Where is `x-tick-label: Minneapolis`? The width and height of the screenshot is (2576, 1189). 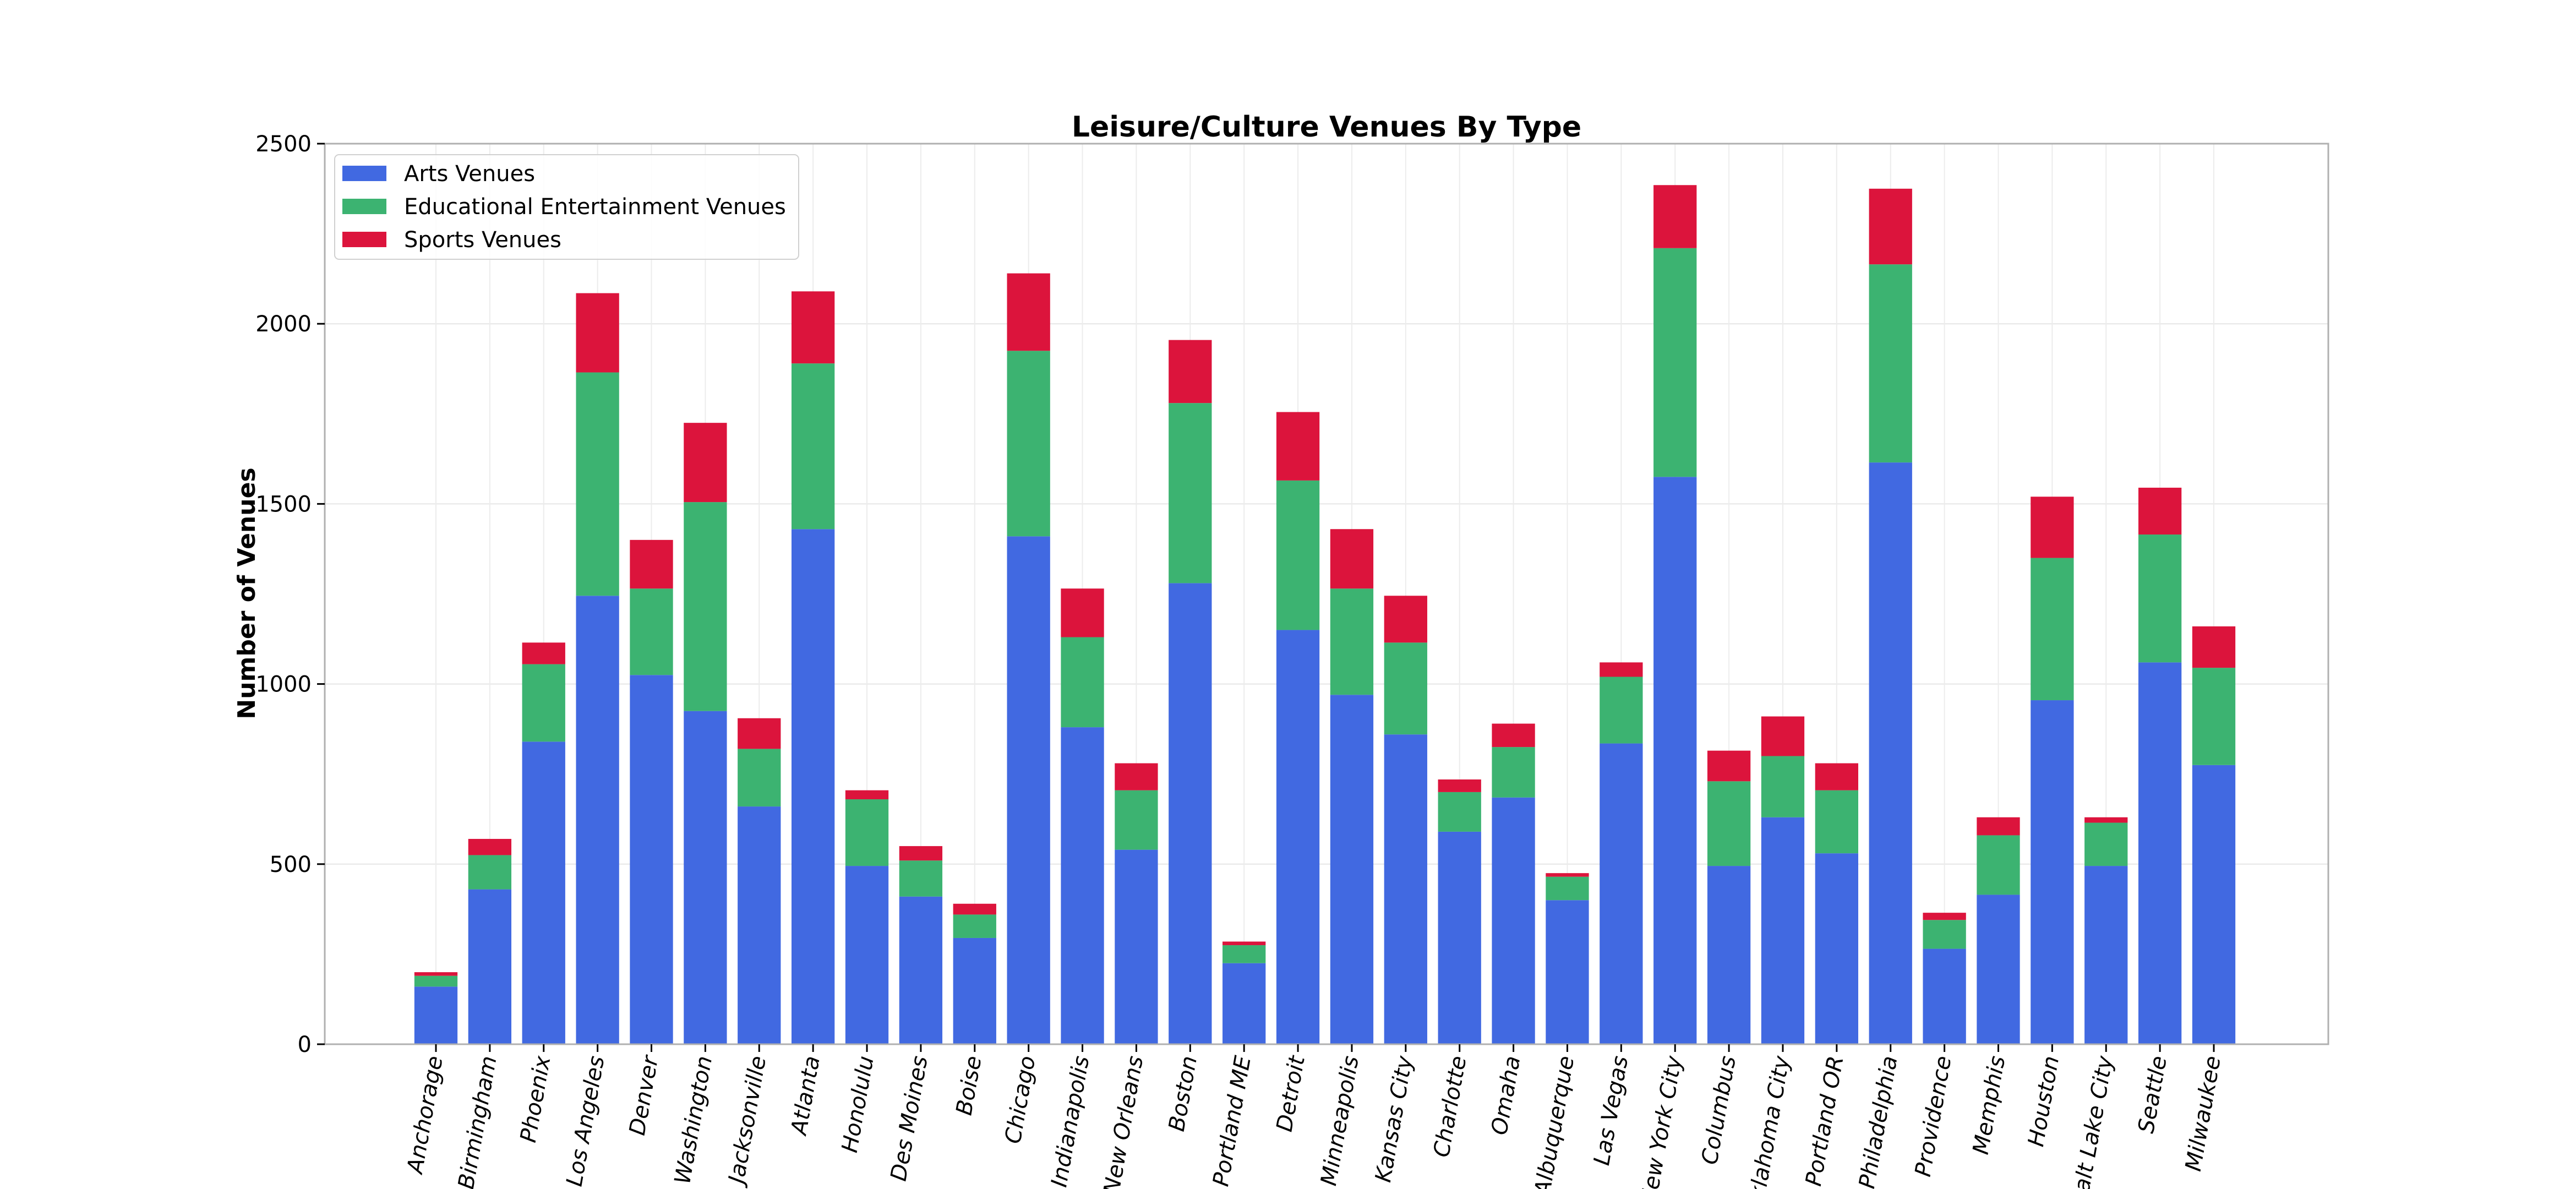
x-tick-label: Minneapolis is located at coordinates (1340, 1121).